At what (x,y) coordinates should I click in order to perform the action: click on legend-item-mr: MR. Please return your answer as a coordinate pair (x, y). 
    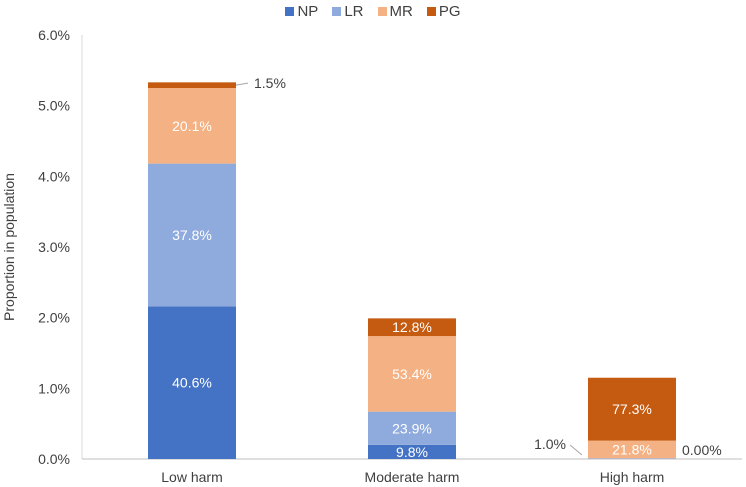
    Looking at the image, I should click on (395, 11).